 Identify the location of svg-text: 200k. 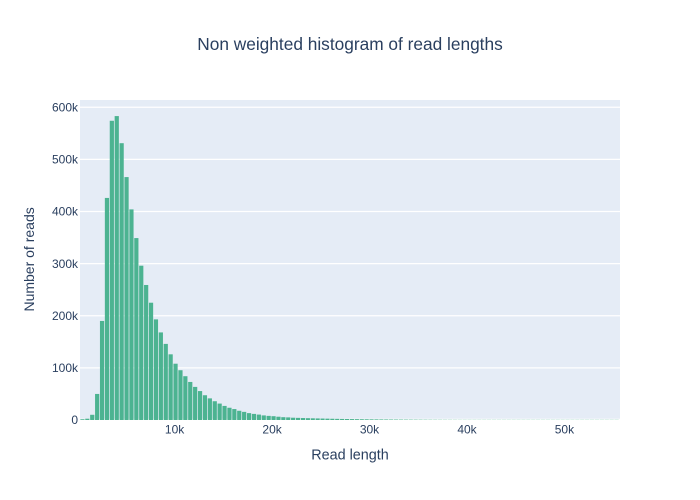
(65, 316).